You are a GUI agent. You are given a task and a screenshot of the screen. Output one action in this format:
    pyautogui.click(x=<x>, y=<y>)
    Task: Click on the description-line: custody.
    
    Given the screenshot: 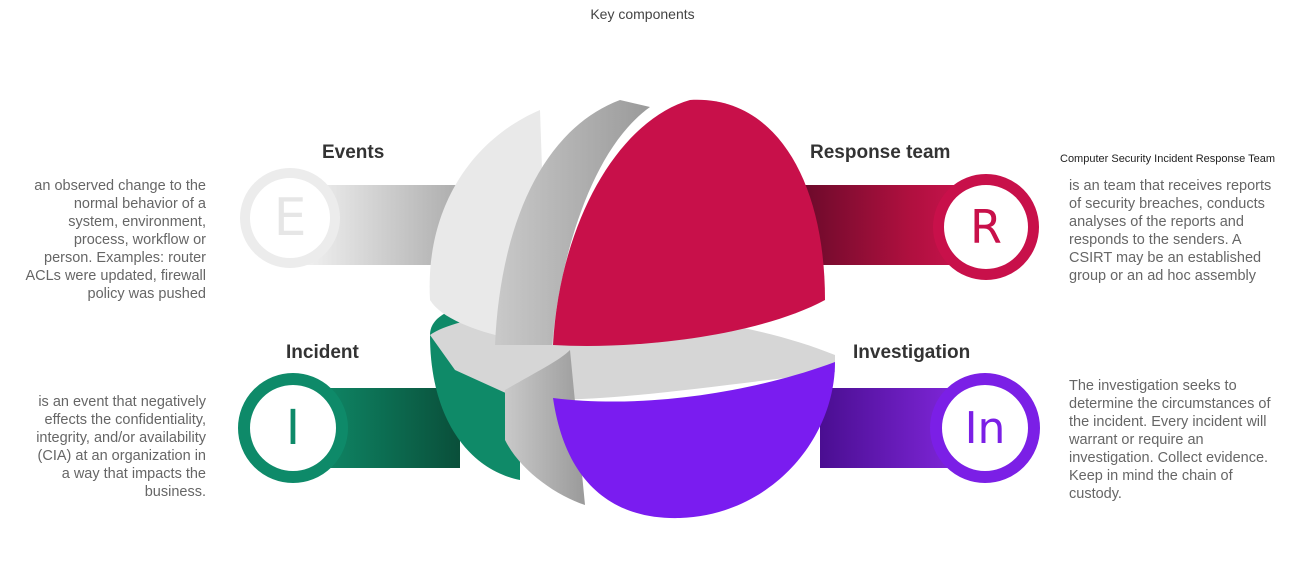 What is the action you would take?
    pyautogui.click(x=1095, y=494)
    